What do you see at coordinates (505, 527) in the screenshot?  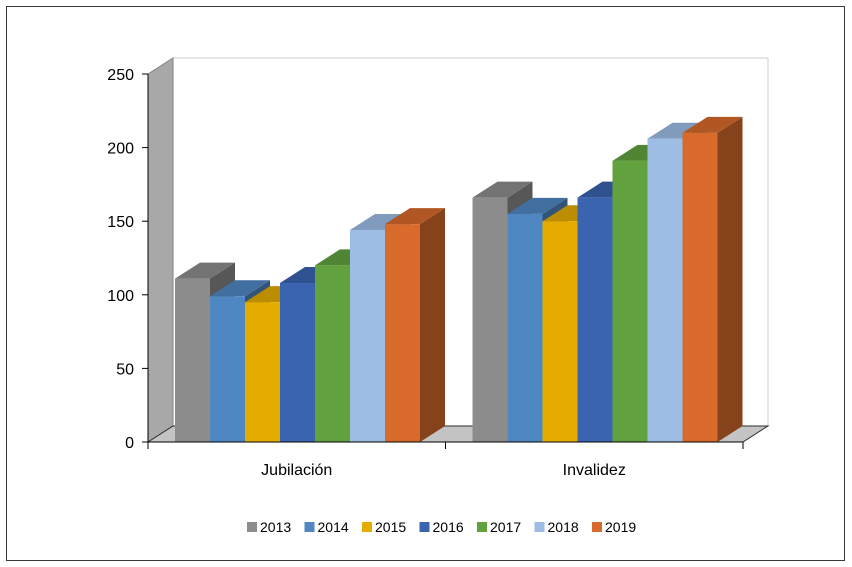 I see `legend-label: 2017` at bounding box center [505, 527].